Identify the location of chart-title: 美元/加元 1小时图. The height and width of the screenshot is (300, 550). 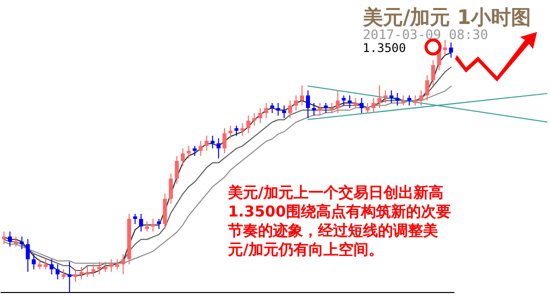
(447, 17).